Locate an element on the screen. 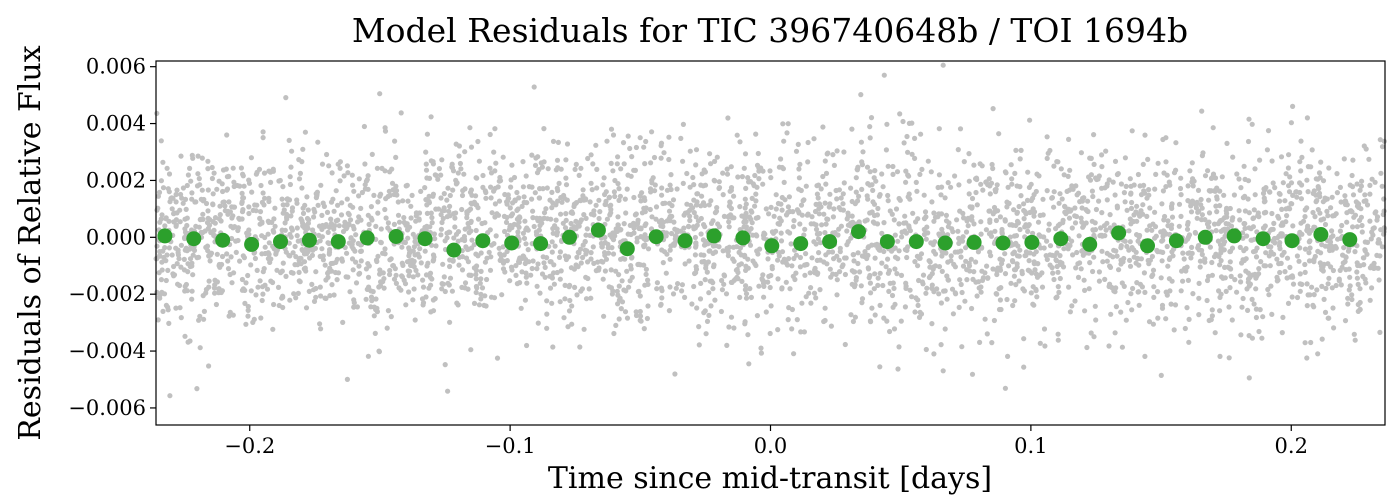 This screenshot has width=1400, height=500. x-tick-label: −0.2 is located at coordinates (249, 446).